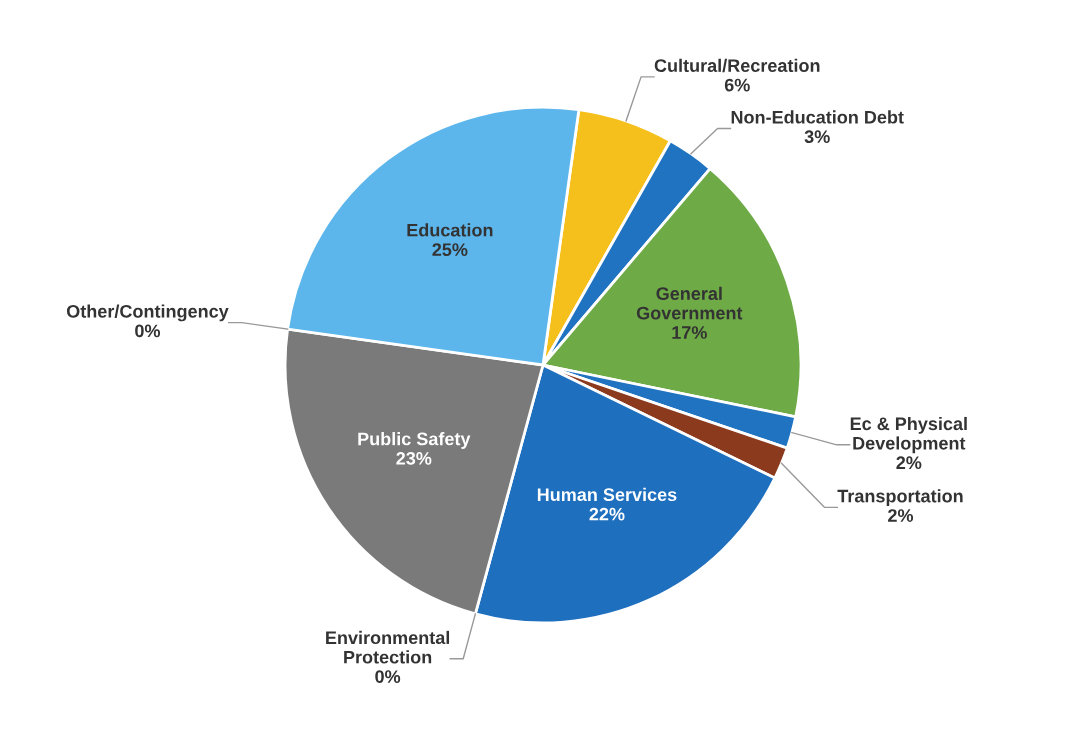 The height and width of the screenshot is (730, 1086). Describe the element at coordinates (900, 498) in the screenshot. I see `slice-label: Transportation` at that location.